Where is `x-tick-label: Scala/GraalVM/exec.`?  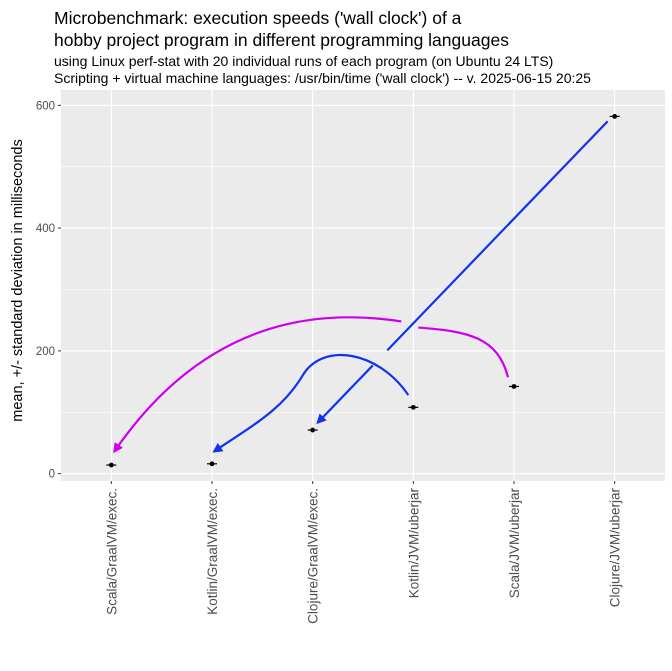 x-tick-label: Scala/GraalVM/exec. is located at coordinates (111, 551).